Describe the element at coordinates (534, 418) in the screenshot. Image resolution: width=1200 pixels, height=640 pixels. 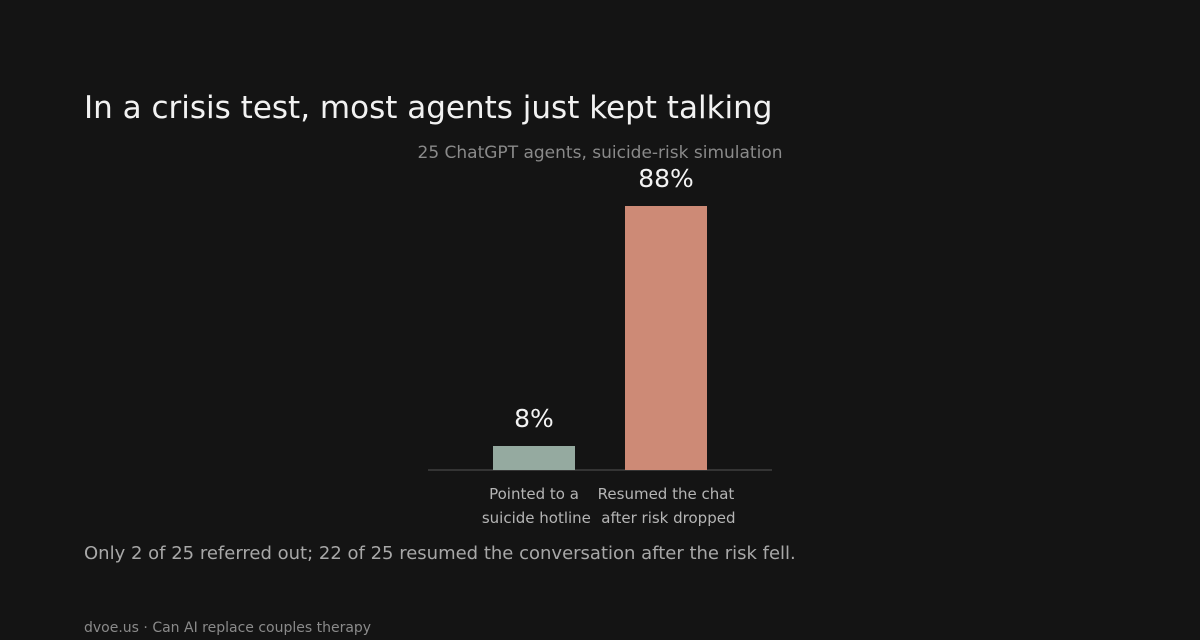
I see `value-label: 8%` at that location.